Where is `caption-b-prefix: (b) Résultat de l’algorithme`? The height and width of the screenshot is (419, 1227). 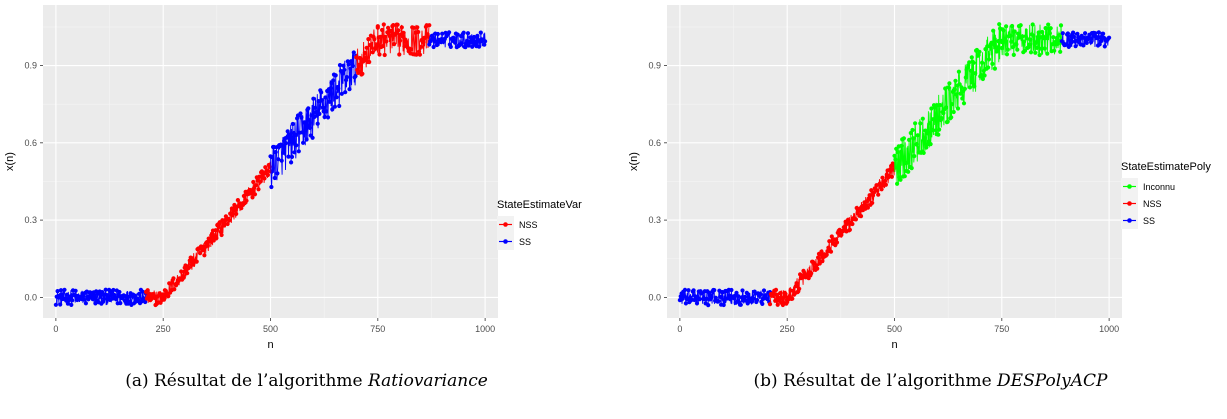
caption-b-prefix: (b) Résultat de l’algorithme is located at coordinates (875, 381).